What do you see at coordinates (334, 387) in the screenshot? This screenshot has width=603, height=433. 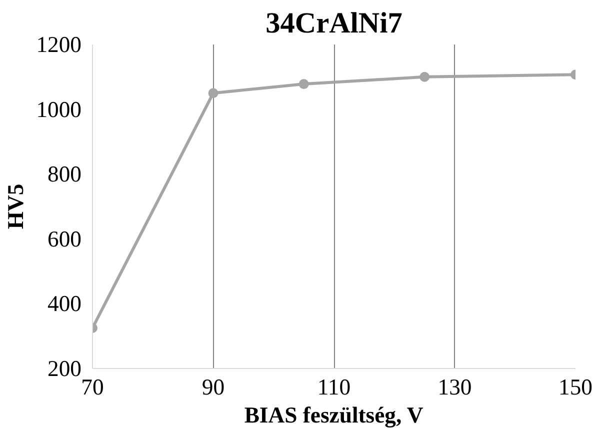 I see `x-tick-label: 110` at bounding box center [334, 387].